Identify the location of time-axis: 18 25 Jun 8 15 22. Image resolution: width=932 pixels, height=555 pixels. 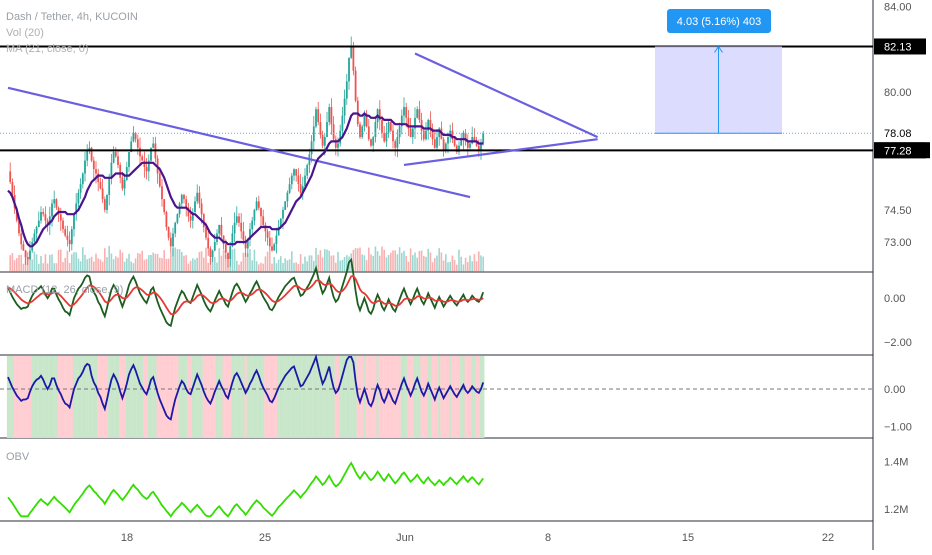
(477, 538).